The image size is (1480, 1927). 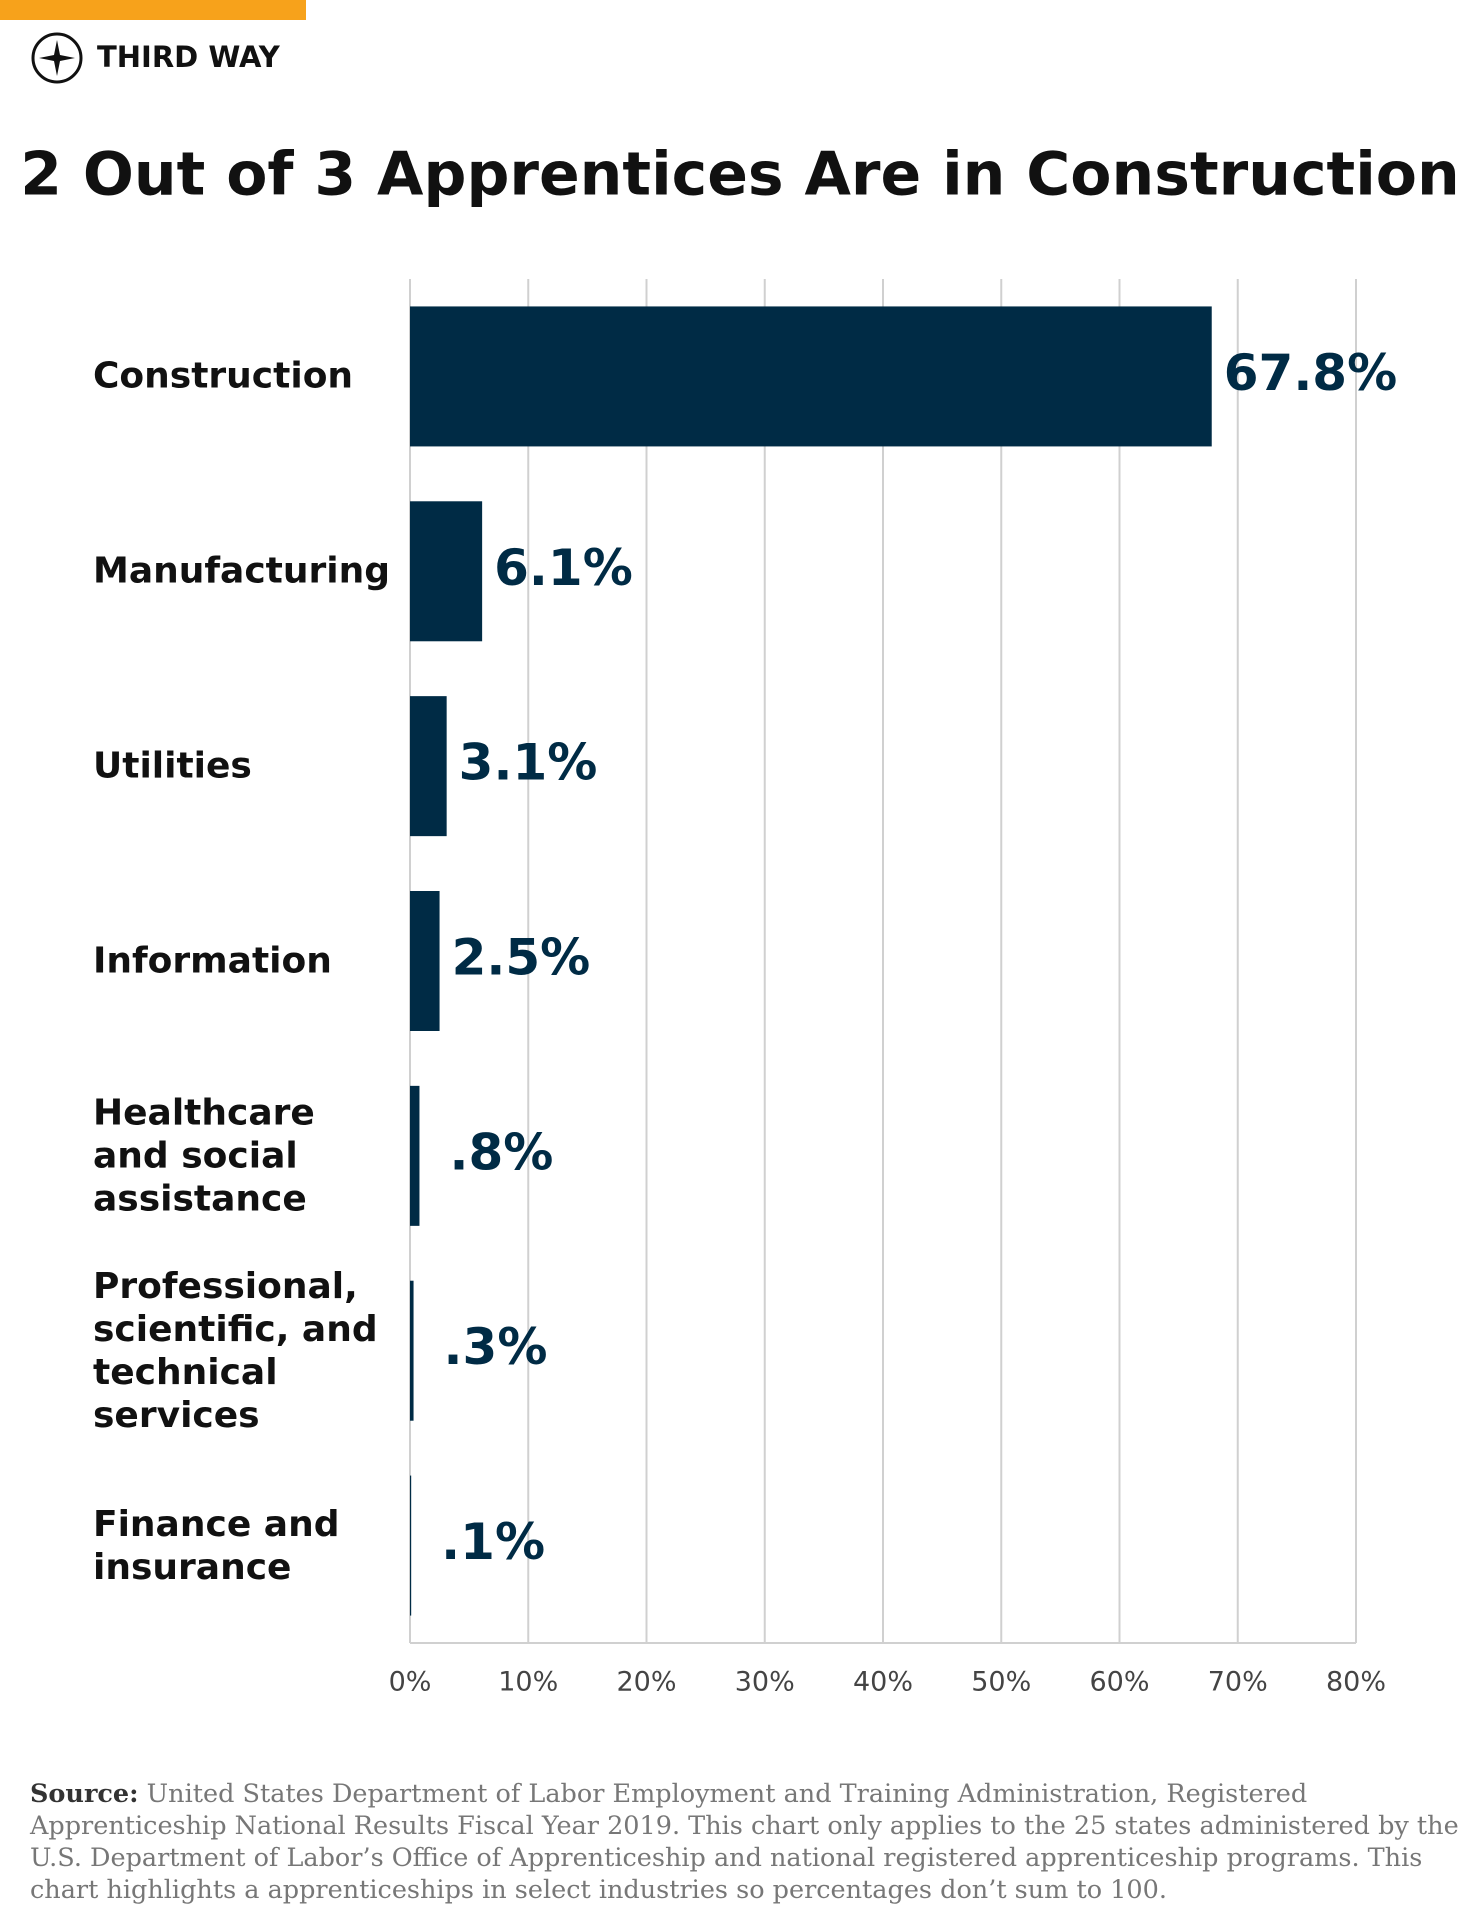 What do you see at coordinates (493, 1542) in the screenshot?
I see `value-label: .1%` at bounding box center [493, 1542].